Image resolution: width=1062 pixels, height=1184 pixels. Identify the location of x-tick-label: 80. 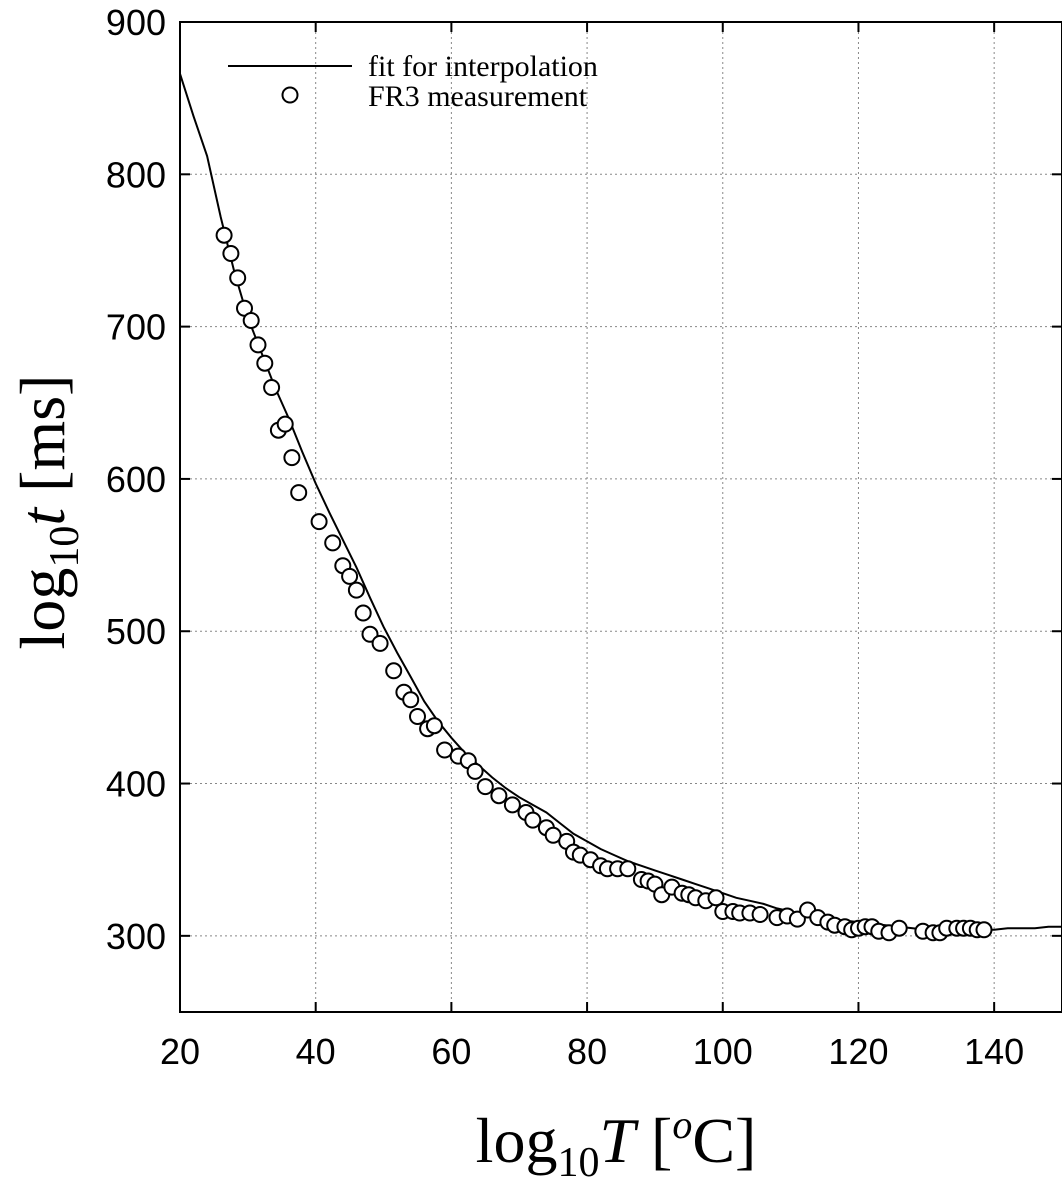
(587, 1051).